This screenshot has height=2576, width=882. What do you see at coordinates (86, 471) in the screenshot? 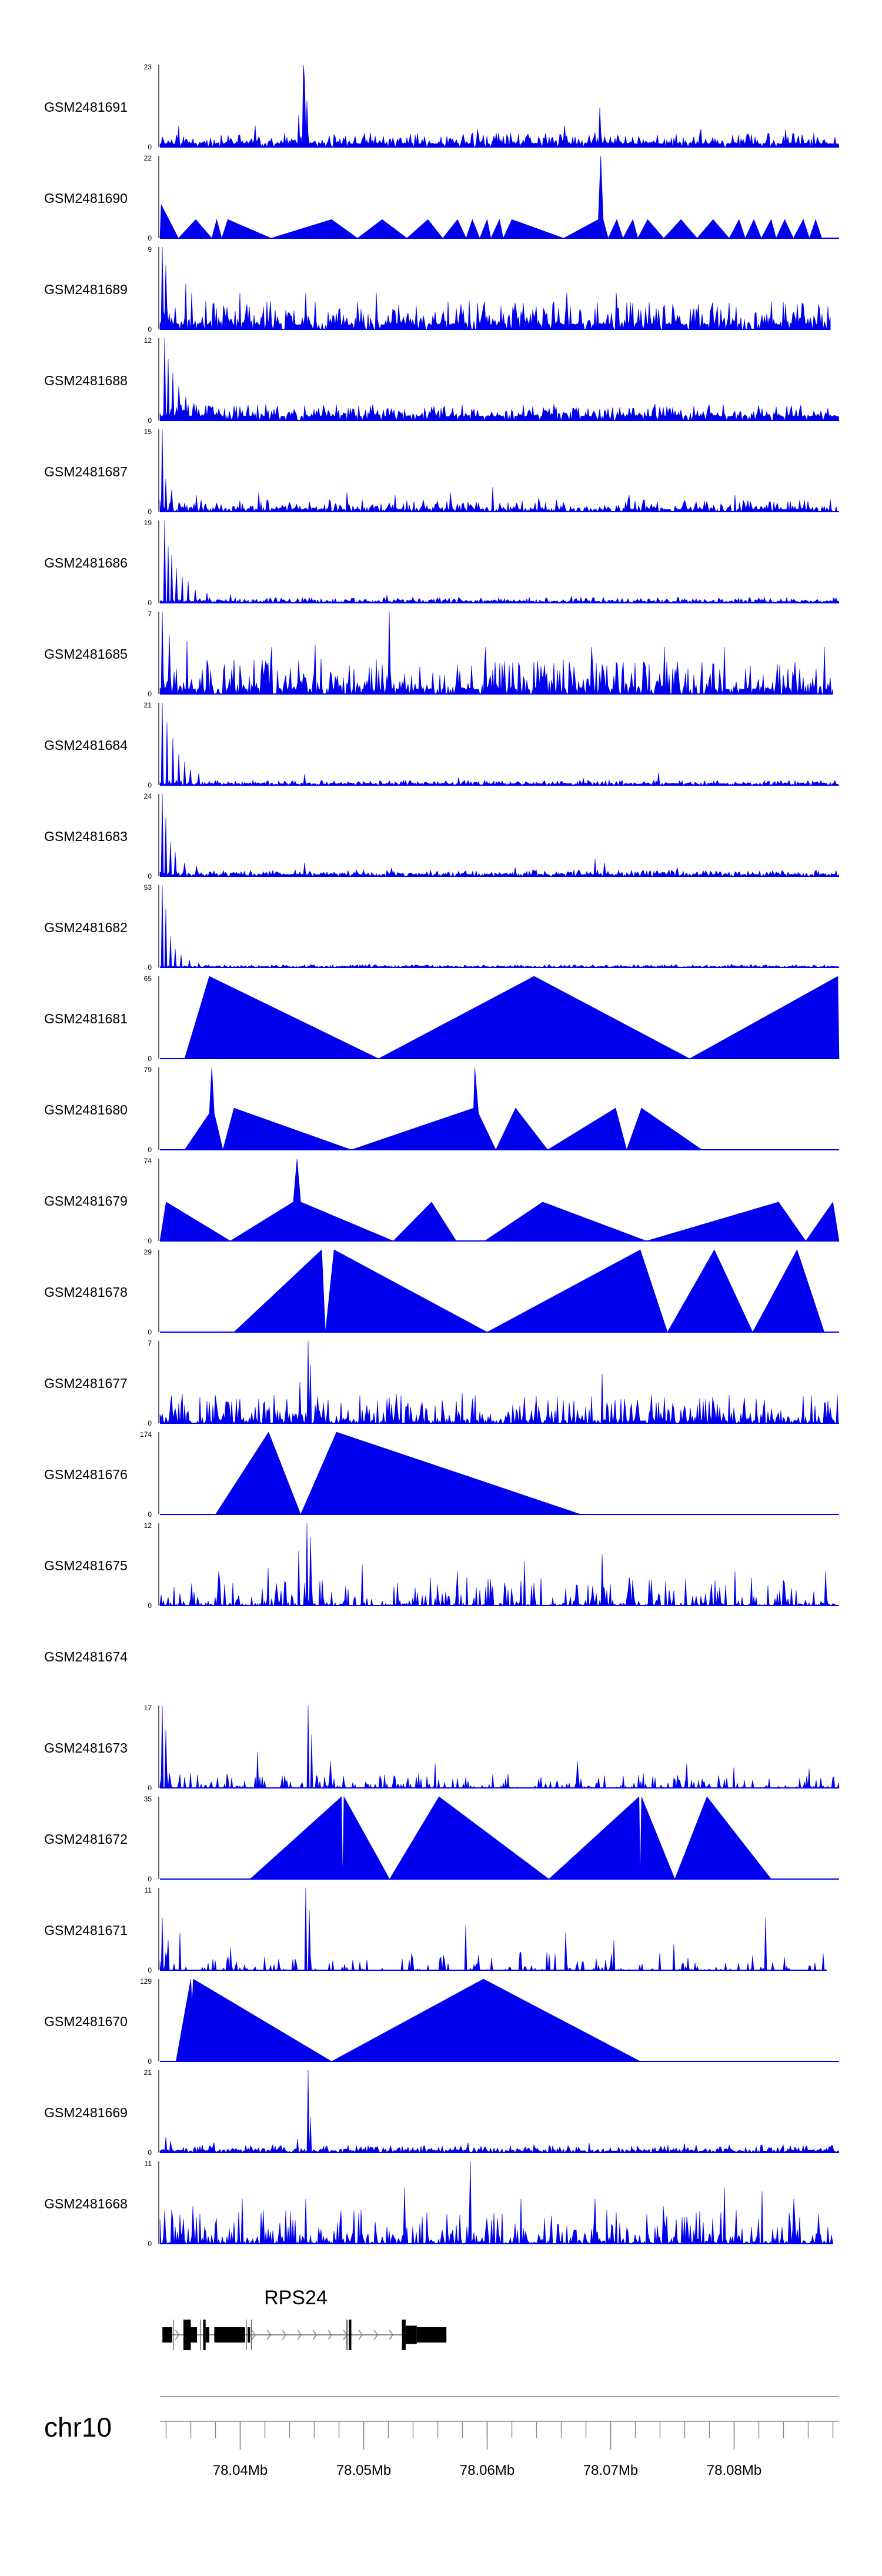
I see `track-label: GSM2481687` at bounding box center [86, 471].